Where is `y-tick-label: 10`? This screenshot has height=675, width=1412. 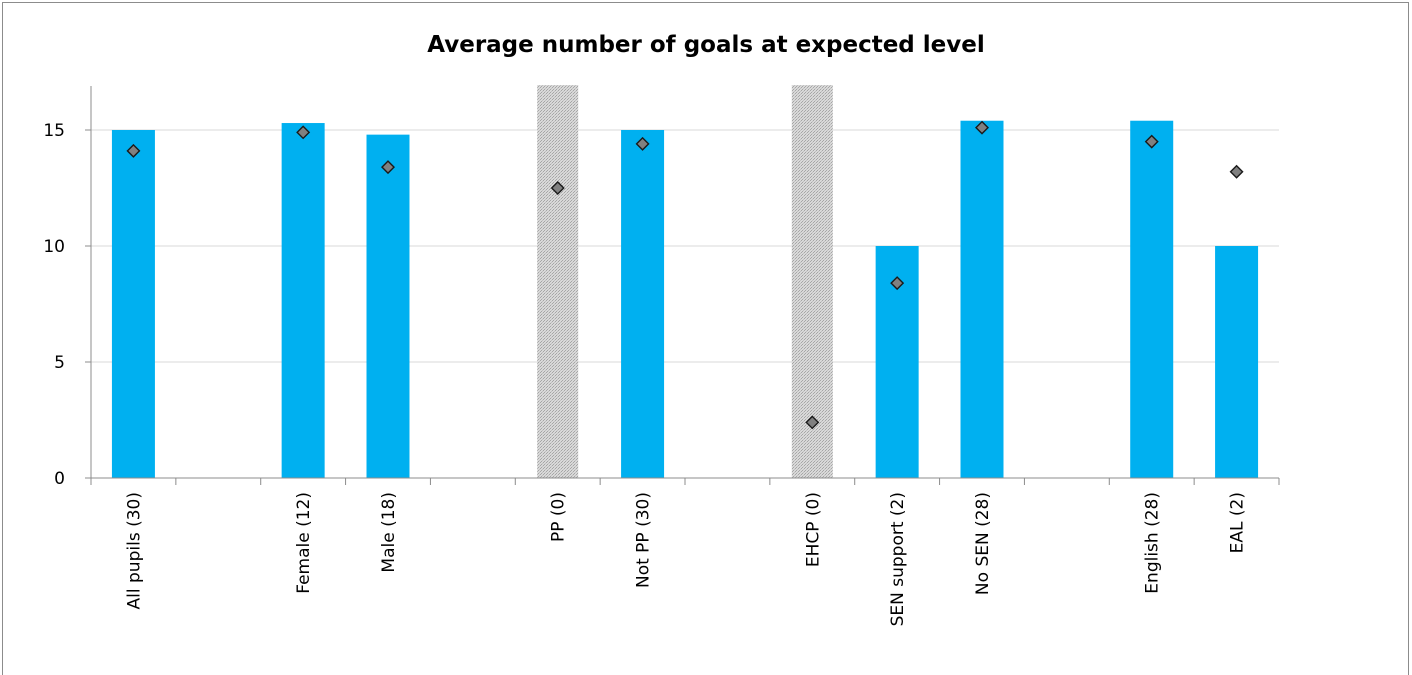
y-tick-label: 10 is located at coordinates (54, 247).